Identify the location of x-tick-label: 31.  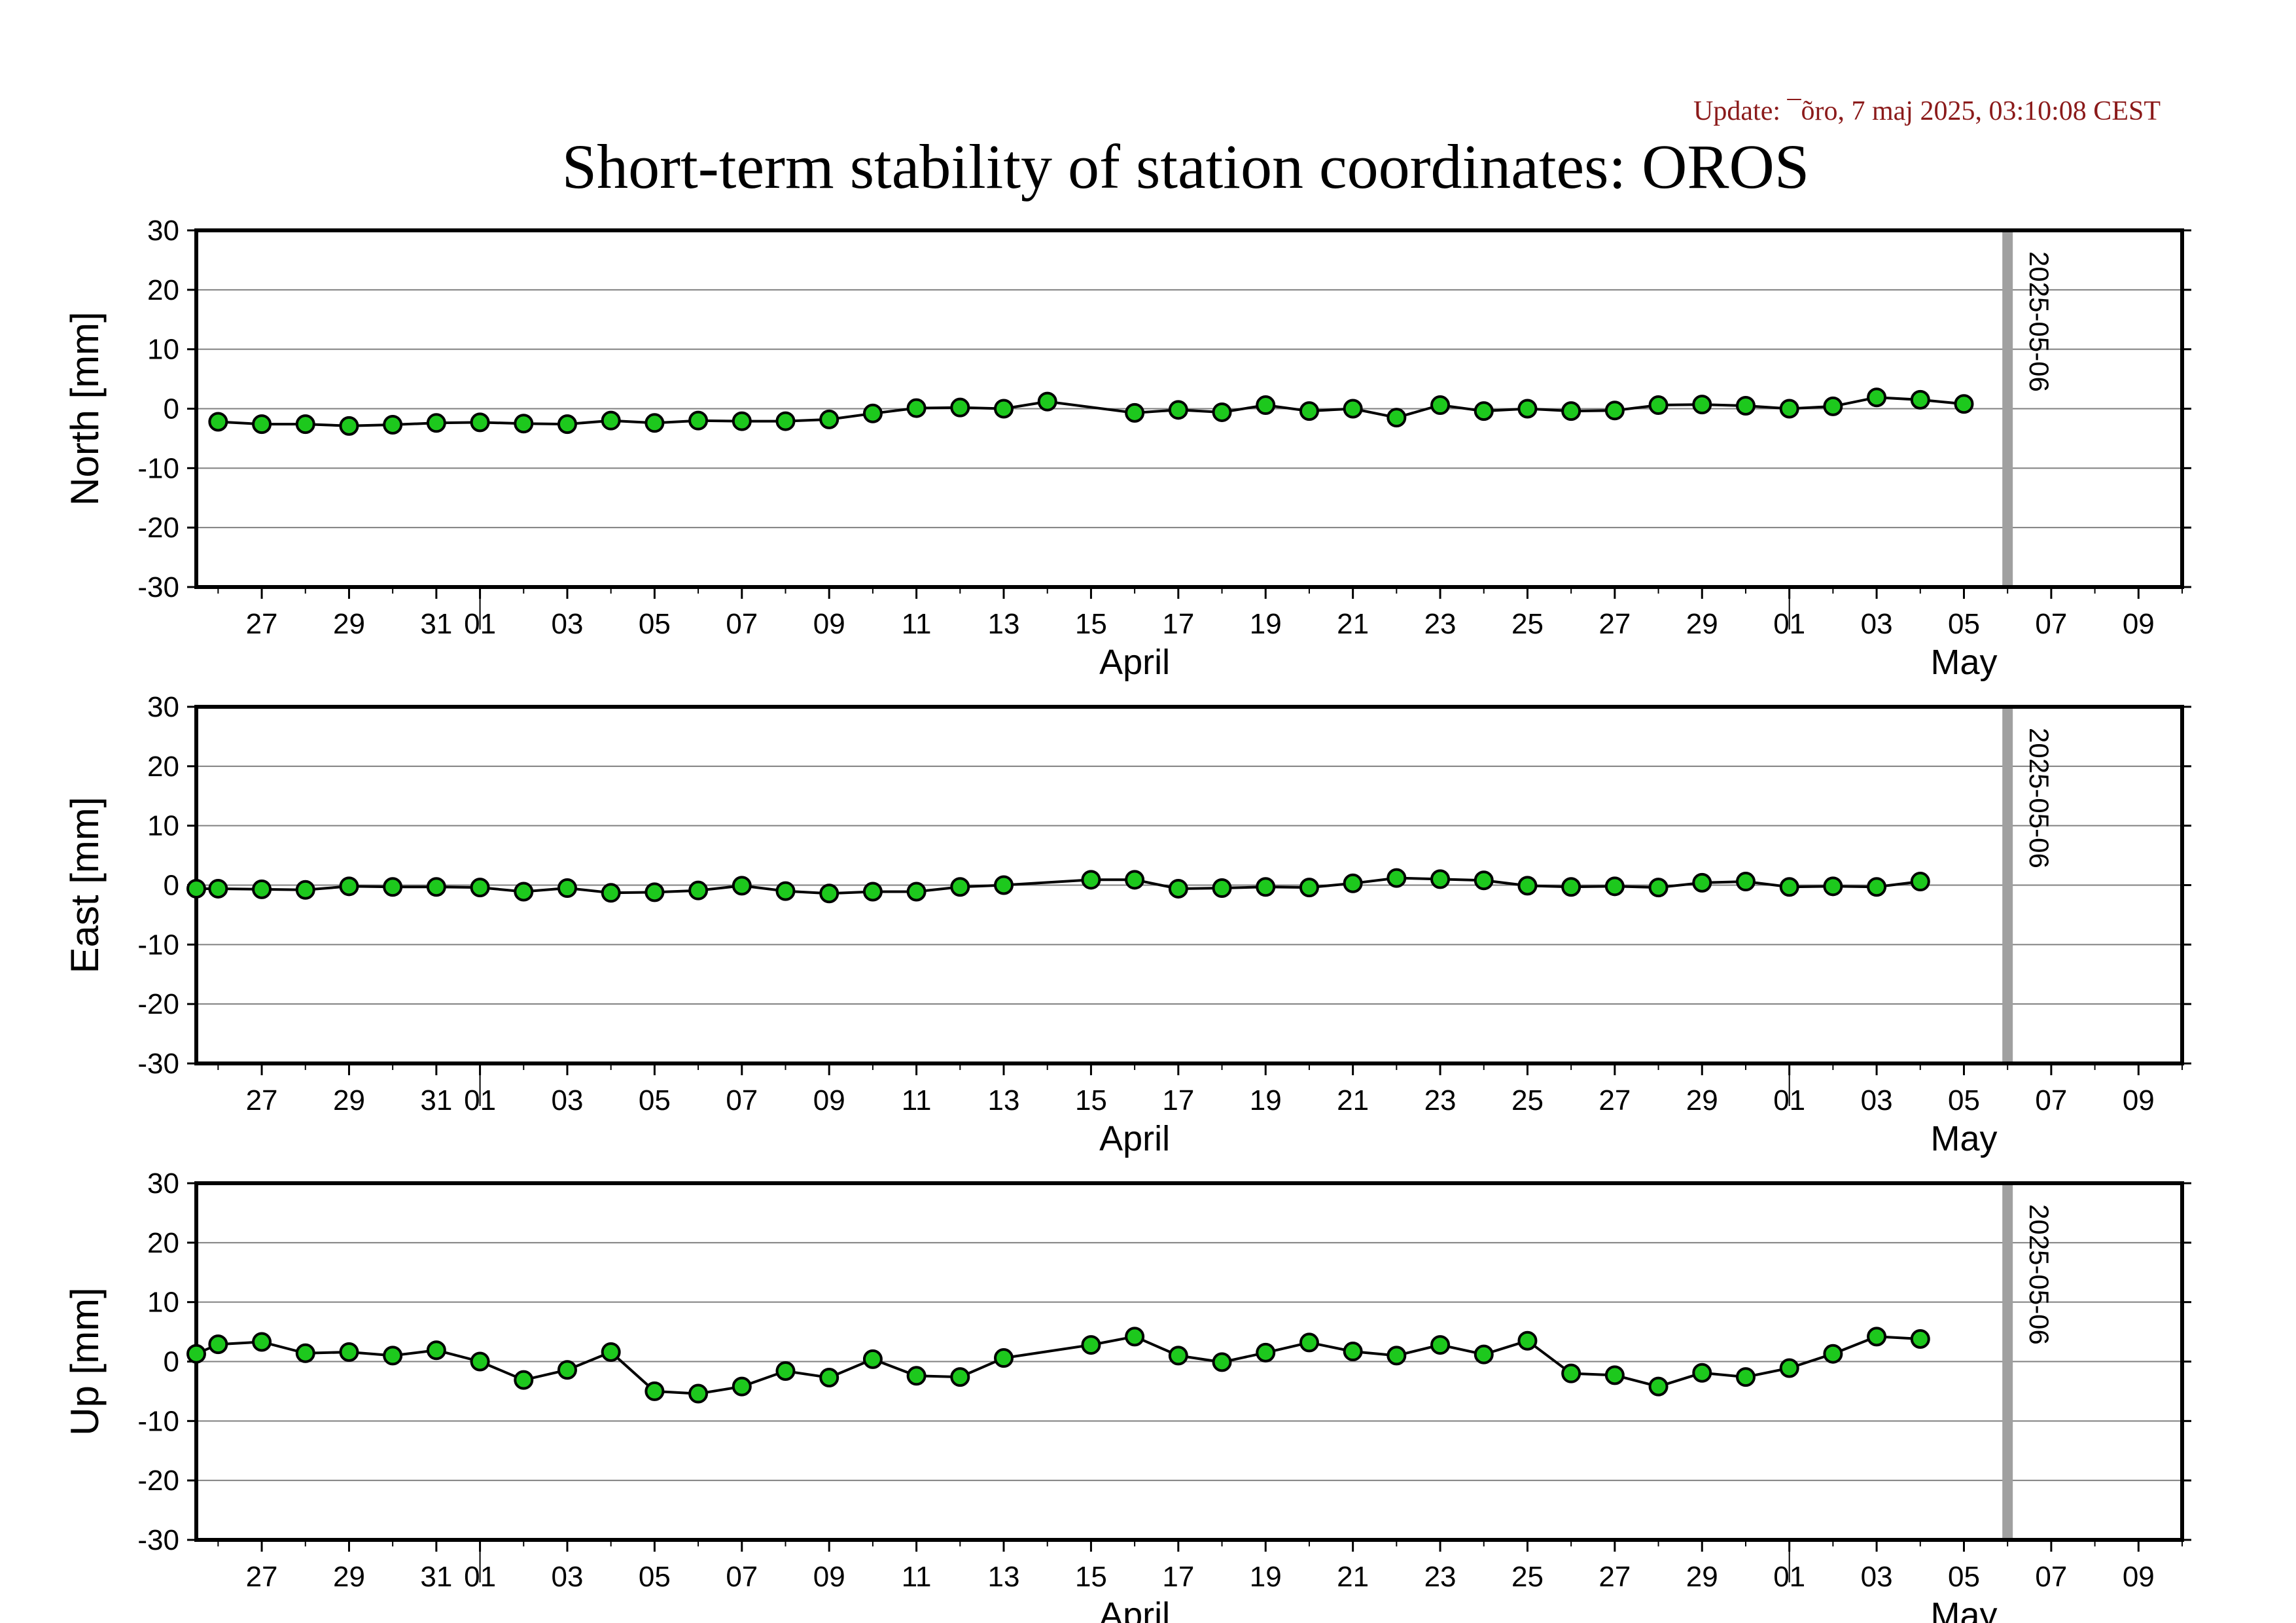
(436, 624).